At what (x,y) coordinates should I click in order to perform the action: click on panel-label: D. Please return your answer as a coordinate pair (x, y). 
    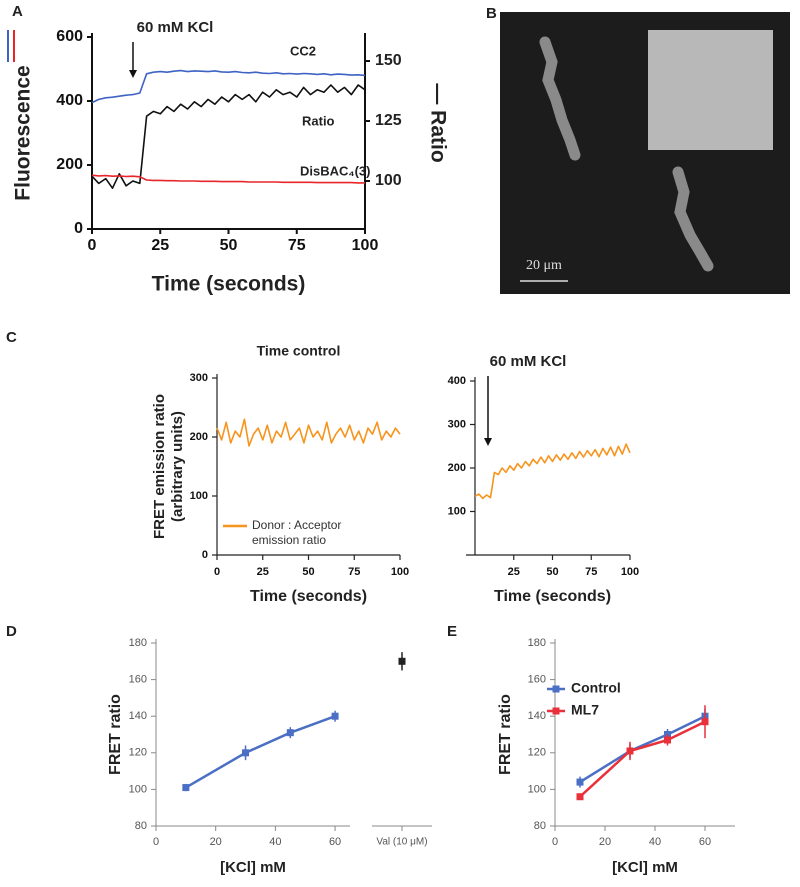
    Looking at the image, I should click on (11, 631).